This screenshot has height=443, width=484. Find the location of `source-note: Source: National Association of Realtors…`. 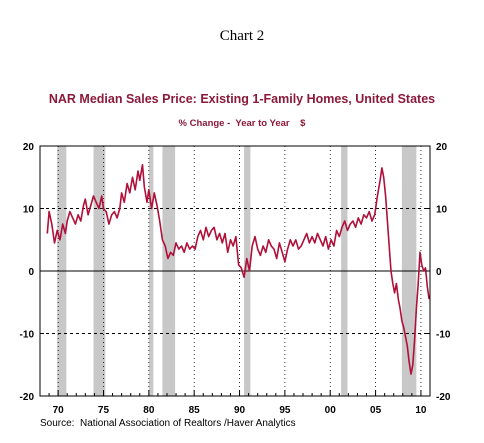

source-note: Source: National Association of Realtors… is located at coordinates (168, 423).